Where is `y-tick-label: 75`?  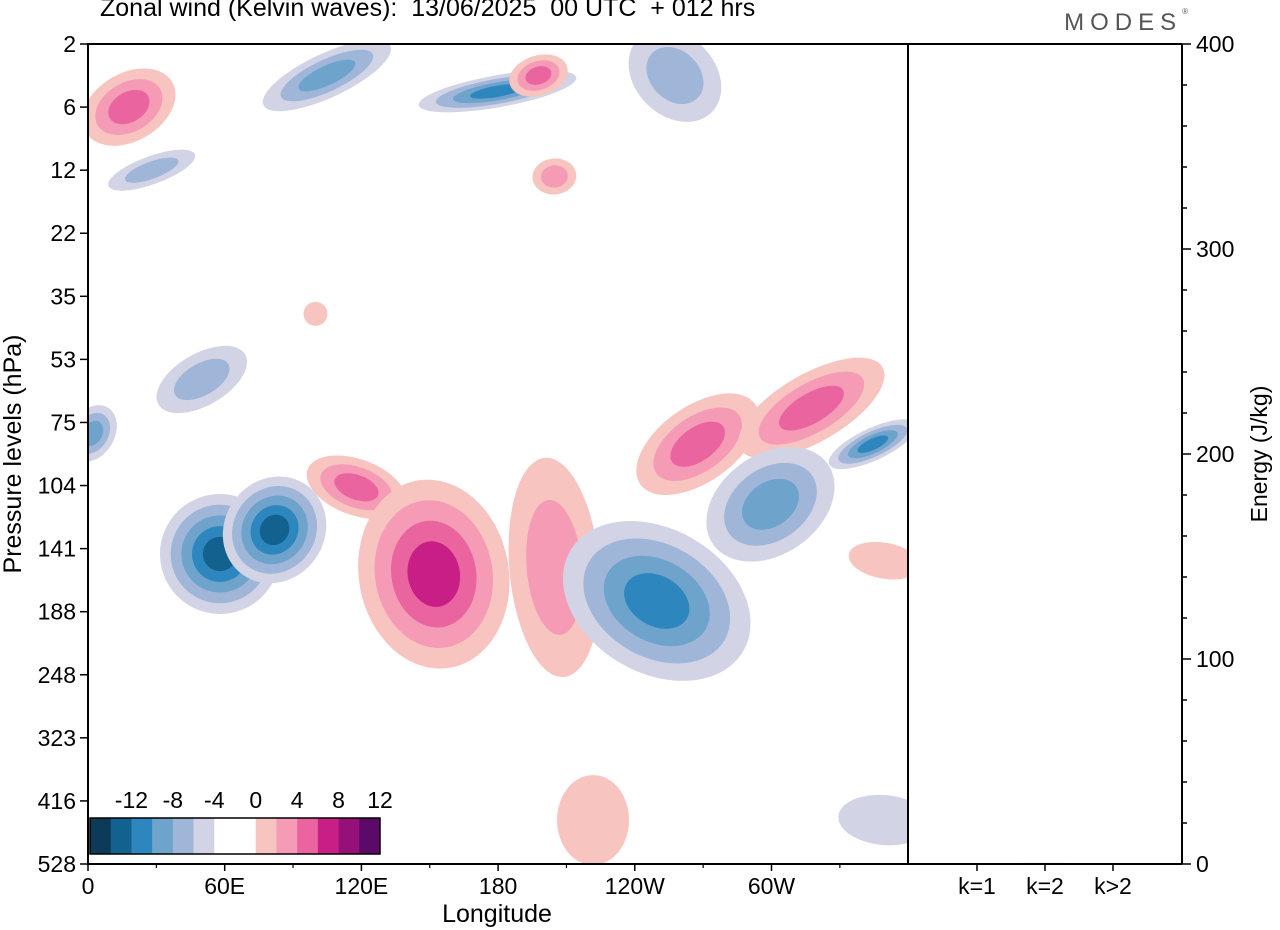 y-tick-label: 75 is located at coordinates (63, 422).